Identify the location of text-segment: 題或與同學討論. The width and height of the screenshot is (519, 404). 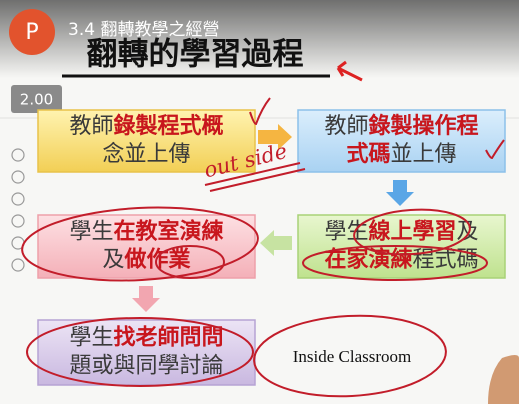
(146, 366).